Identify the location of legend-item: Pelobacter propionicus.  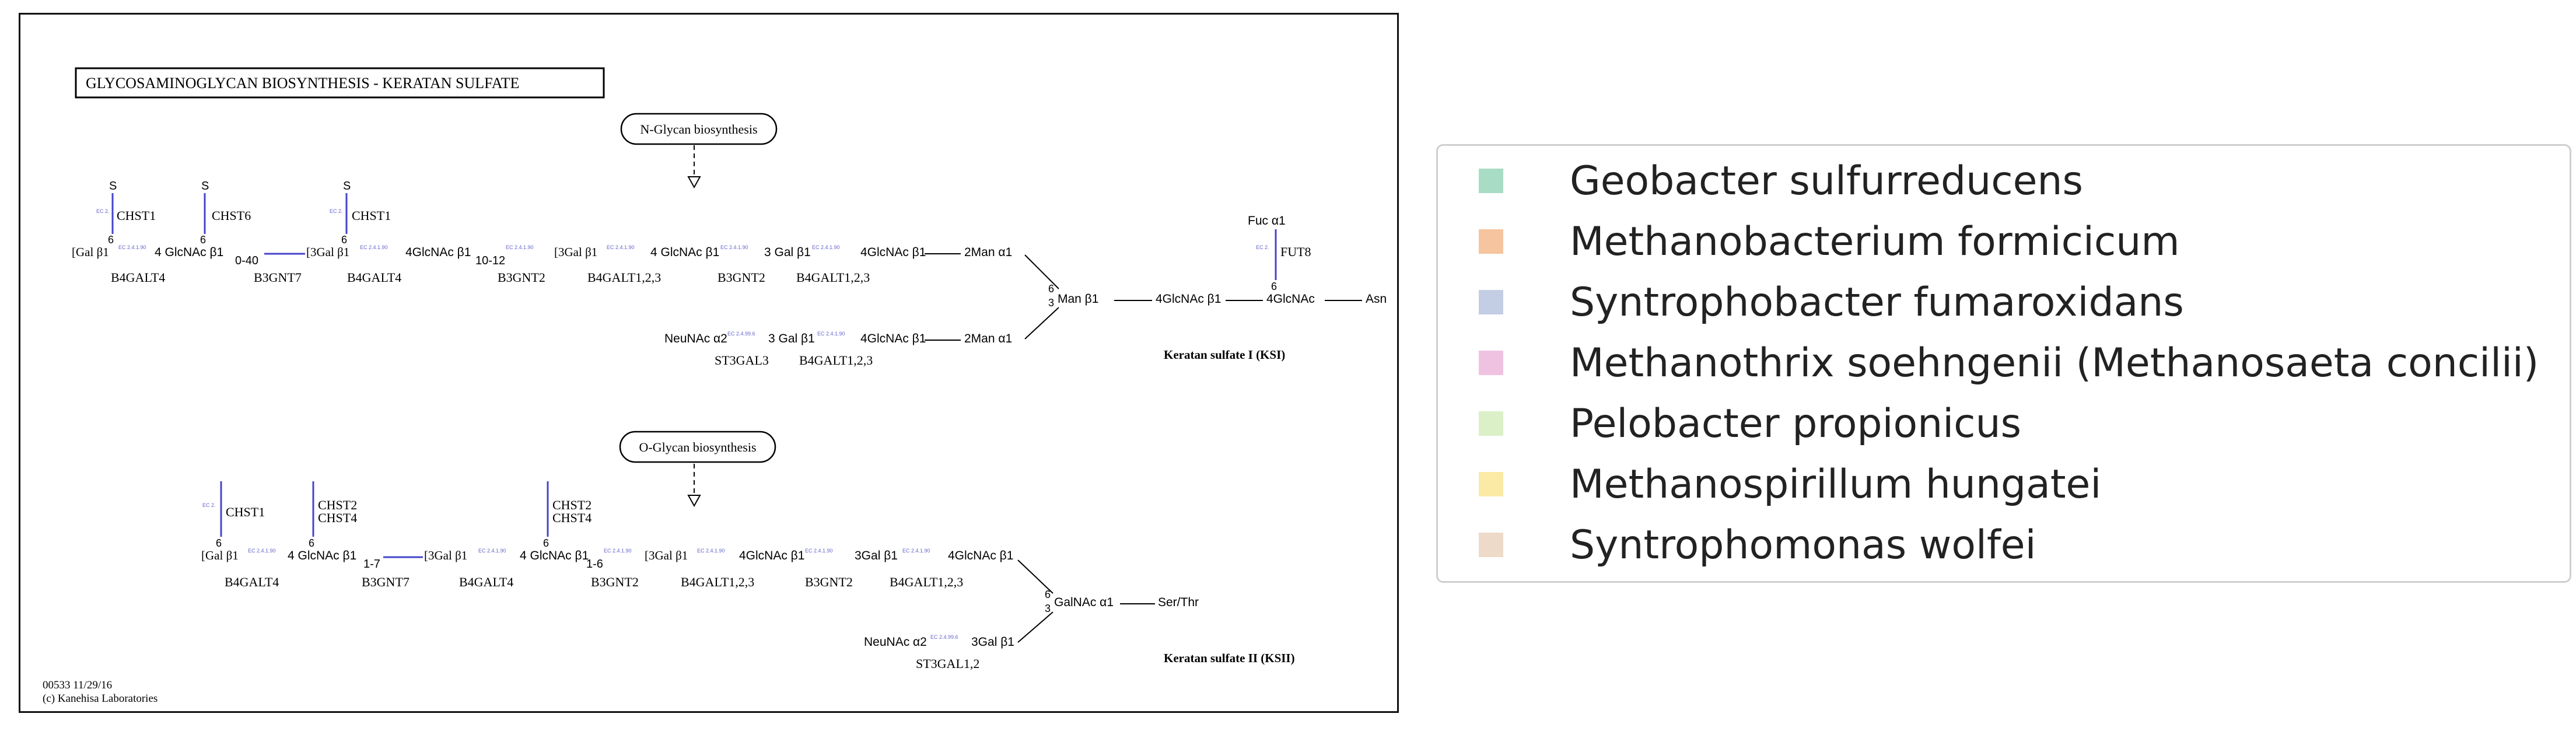
(1750, 423).